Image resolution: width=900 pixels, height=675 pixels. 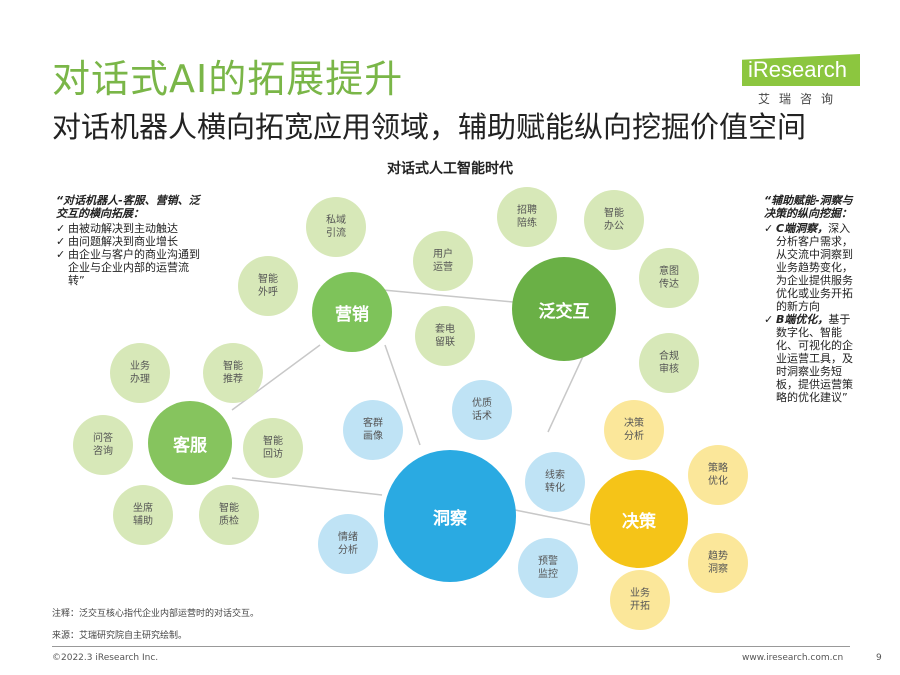 I want to click on hub-marketing: 营销, so click(x=352, y=312).